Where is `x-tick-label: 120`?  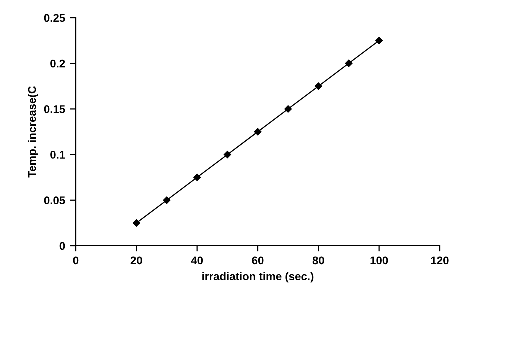 x-tick-label: 120 is located at coordinates (440, 260).